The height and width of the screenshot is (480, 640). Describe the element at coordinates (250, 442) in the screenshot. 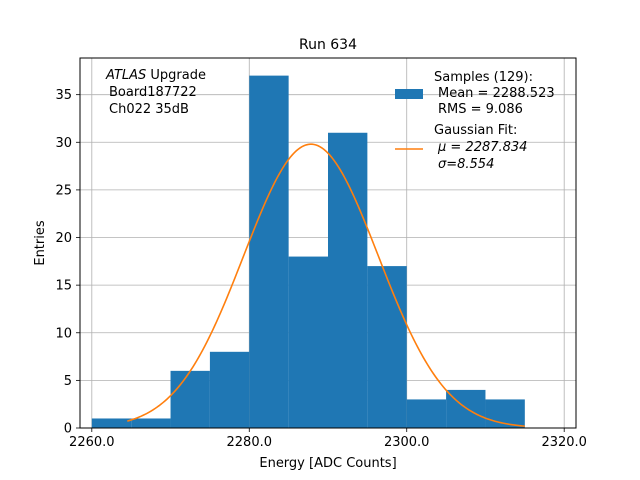

I see `x-tick-label: 2280.0` at that location.